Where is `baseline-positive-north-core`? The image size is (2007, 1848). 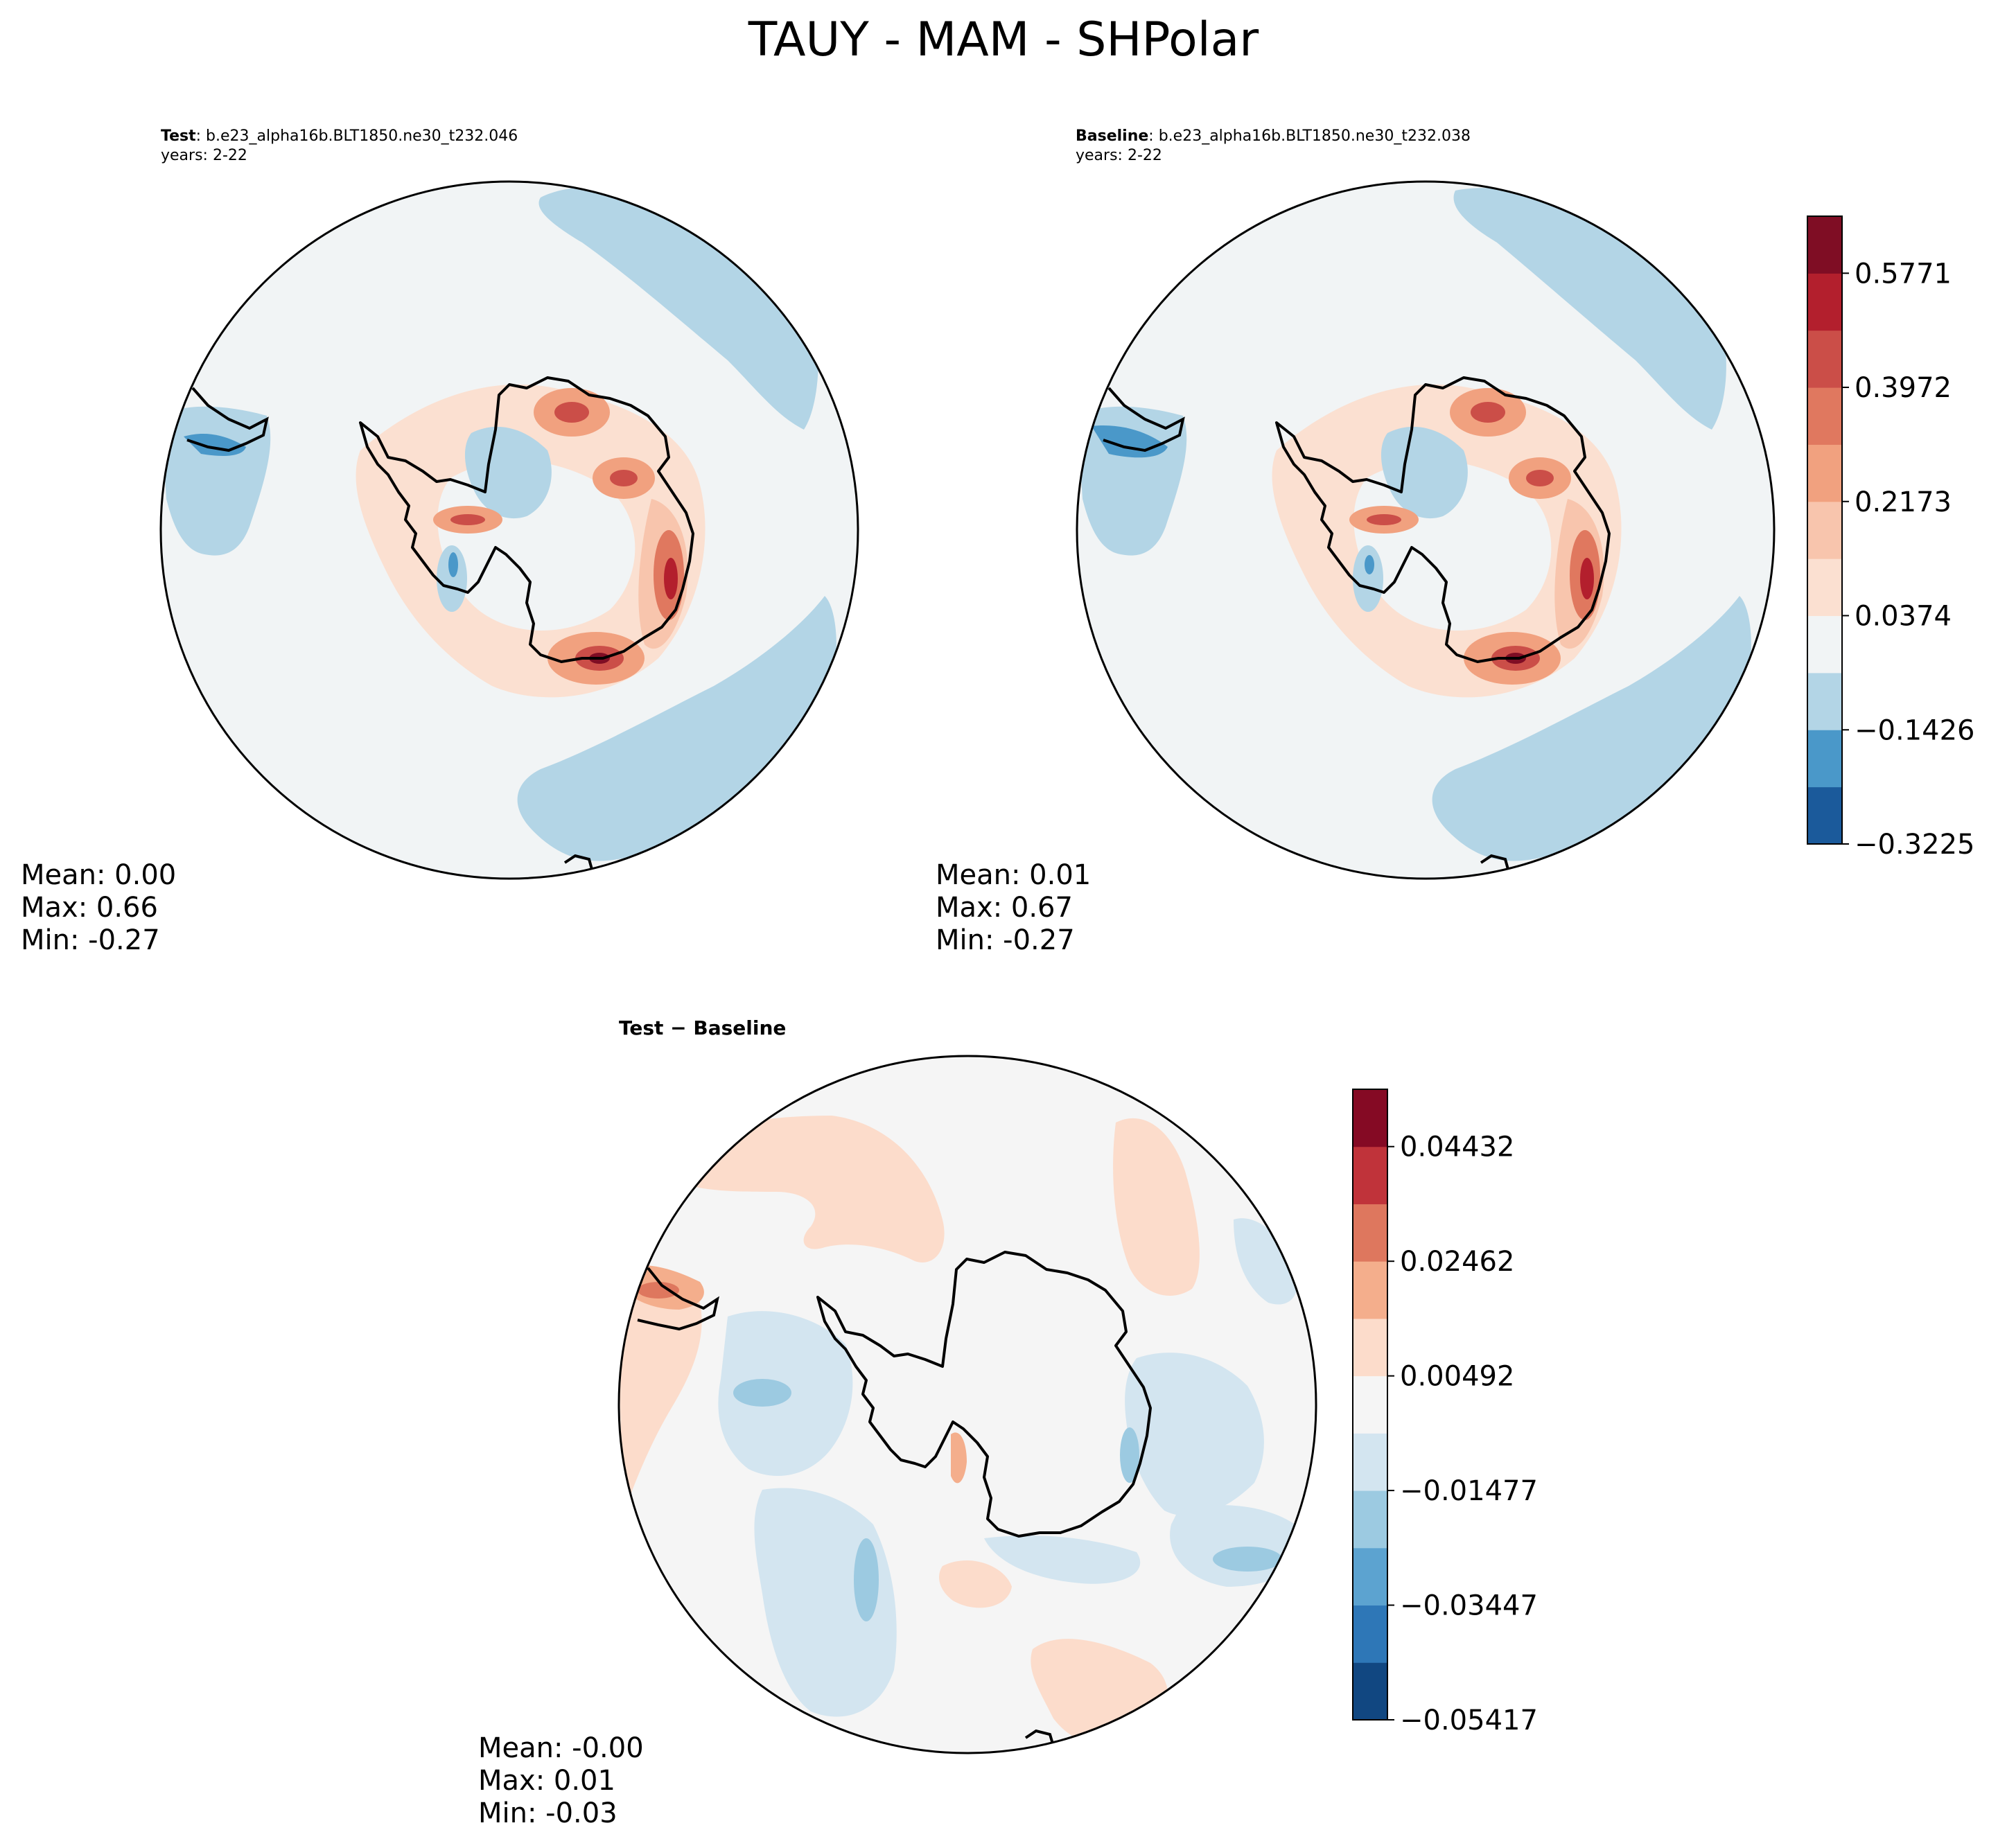 baseline-positive-north-core is located at coordinates (1488, 412).